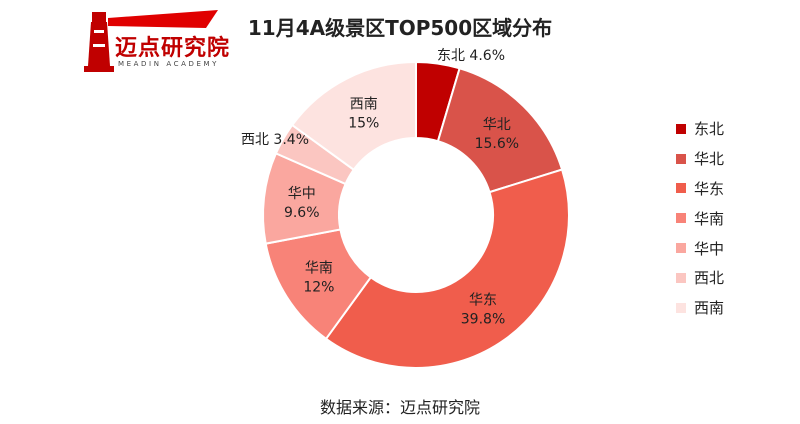 The image size is (800, 424). I want to click on legend-label: 华北, so click(709, 159).